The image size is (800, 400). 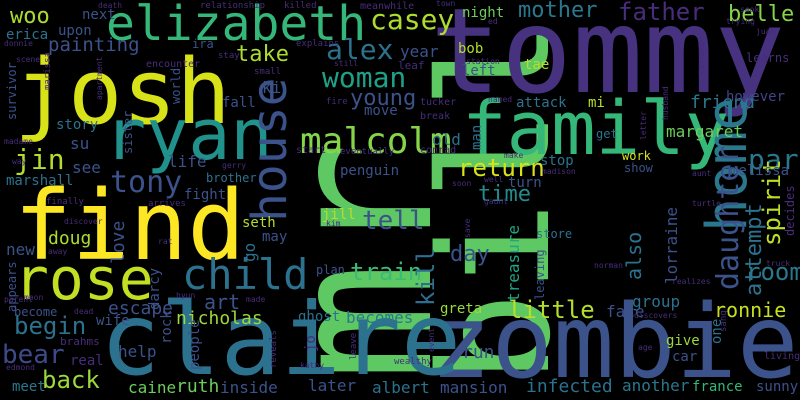 What do you see at coordinates (790, 210) in the screenshot?
I see `word-decides: decides` at bounding box center [790, 210].